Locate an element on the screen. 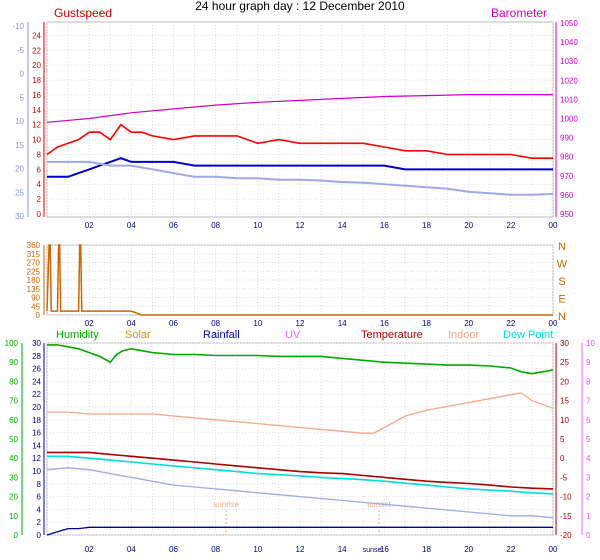  legend-temperature: Temperature is located at coordinates (392, 335).